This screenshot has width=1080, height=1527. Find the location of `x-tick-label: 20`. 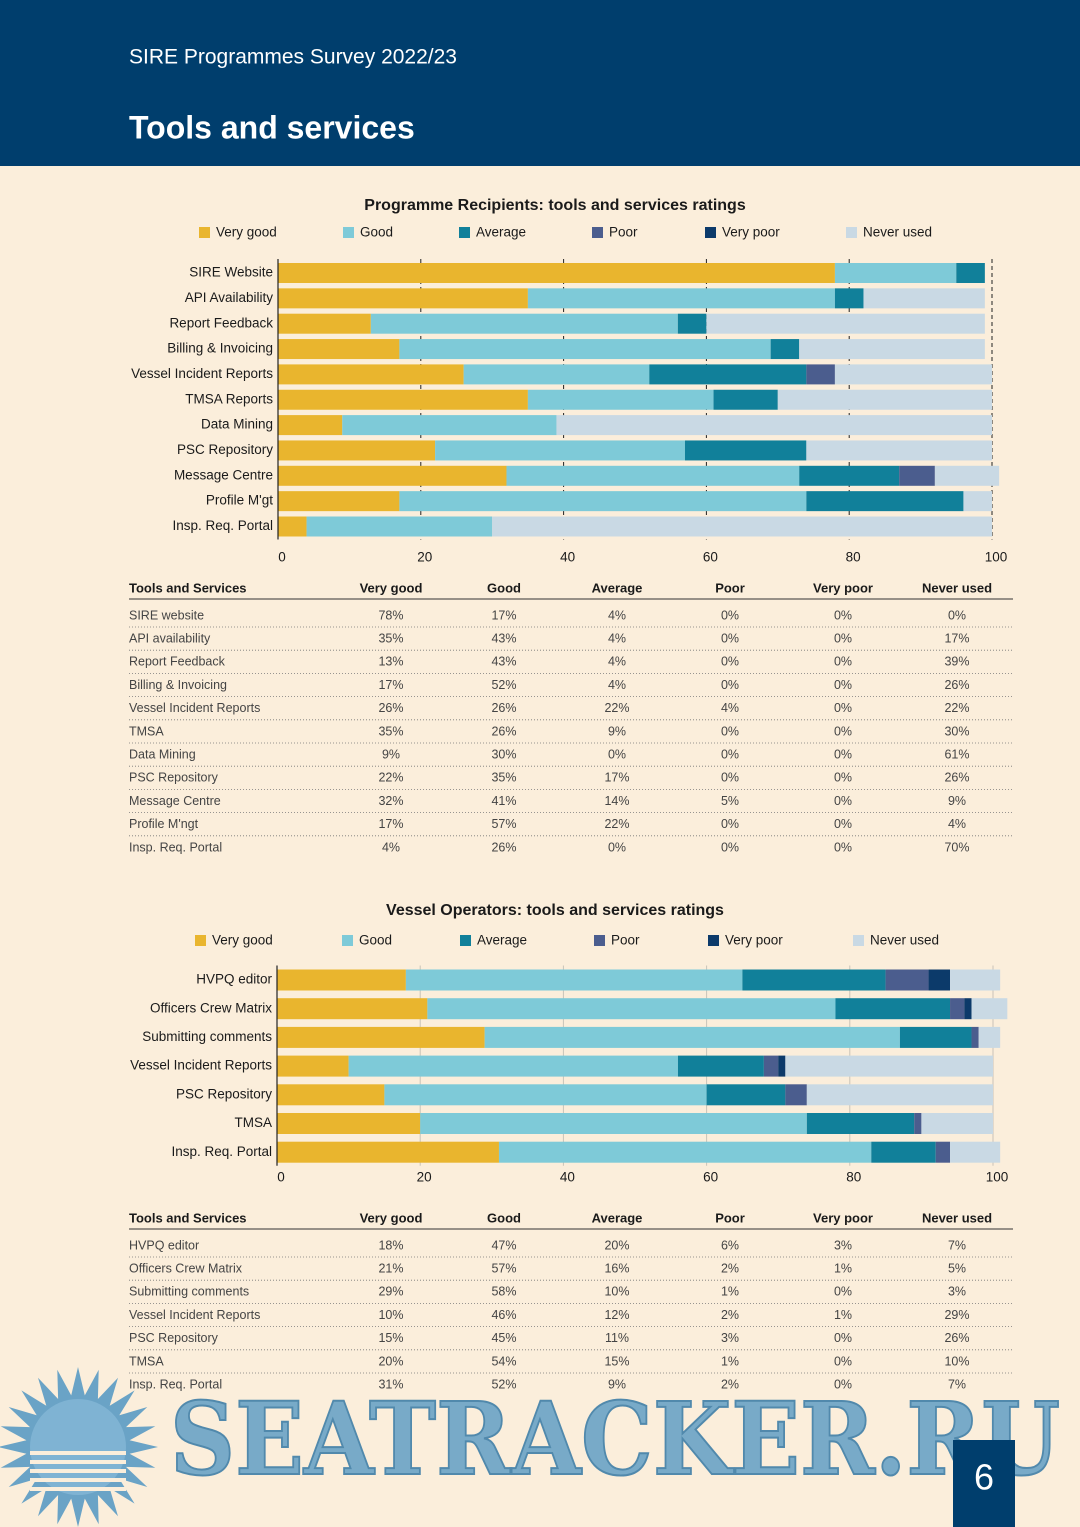

x-tick-label: 20 is located at coordinates (424, 557).